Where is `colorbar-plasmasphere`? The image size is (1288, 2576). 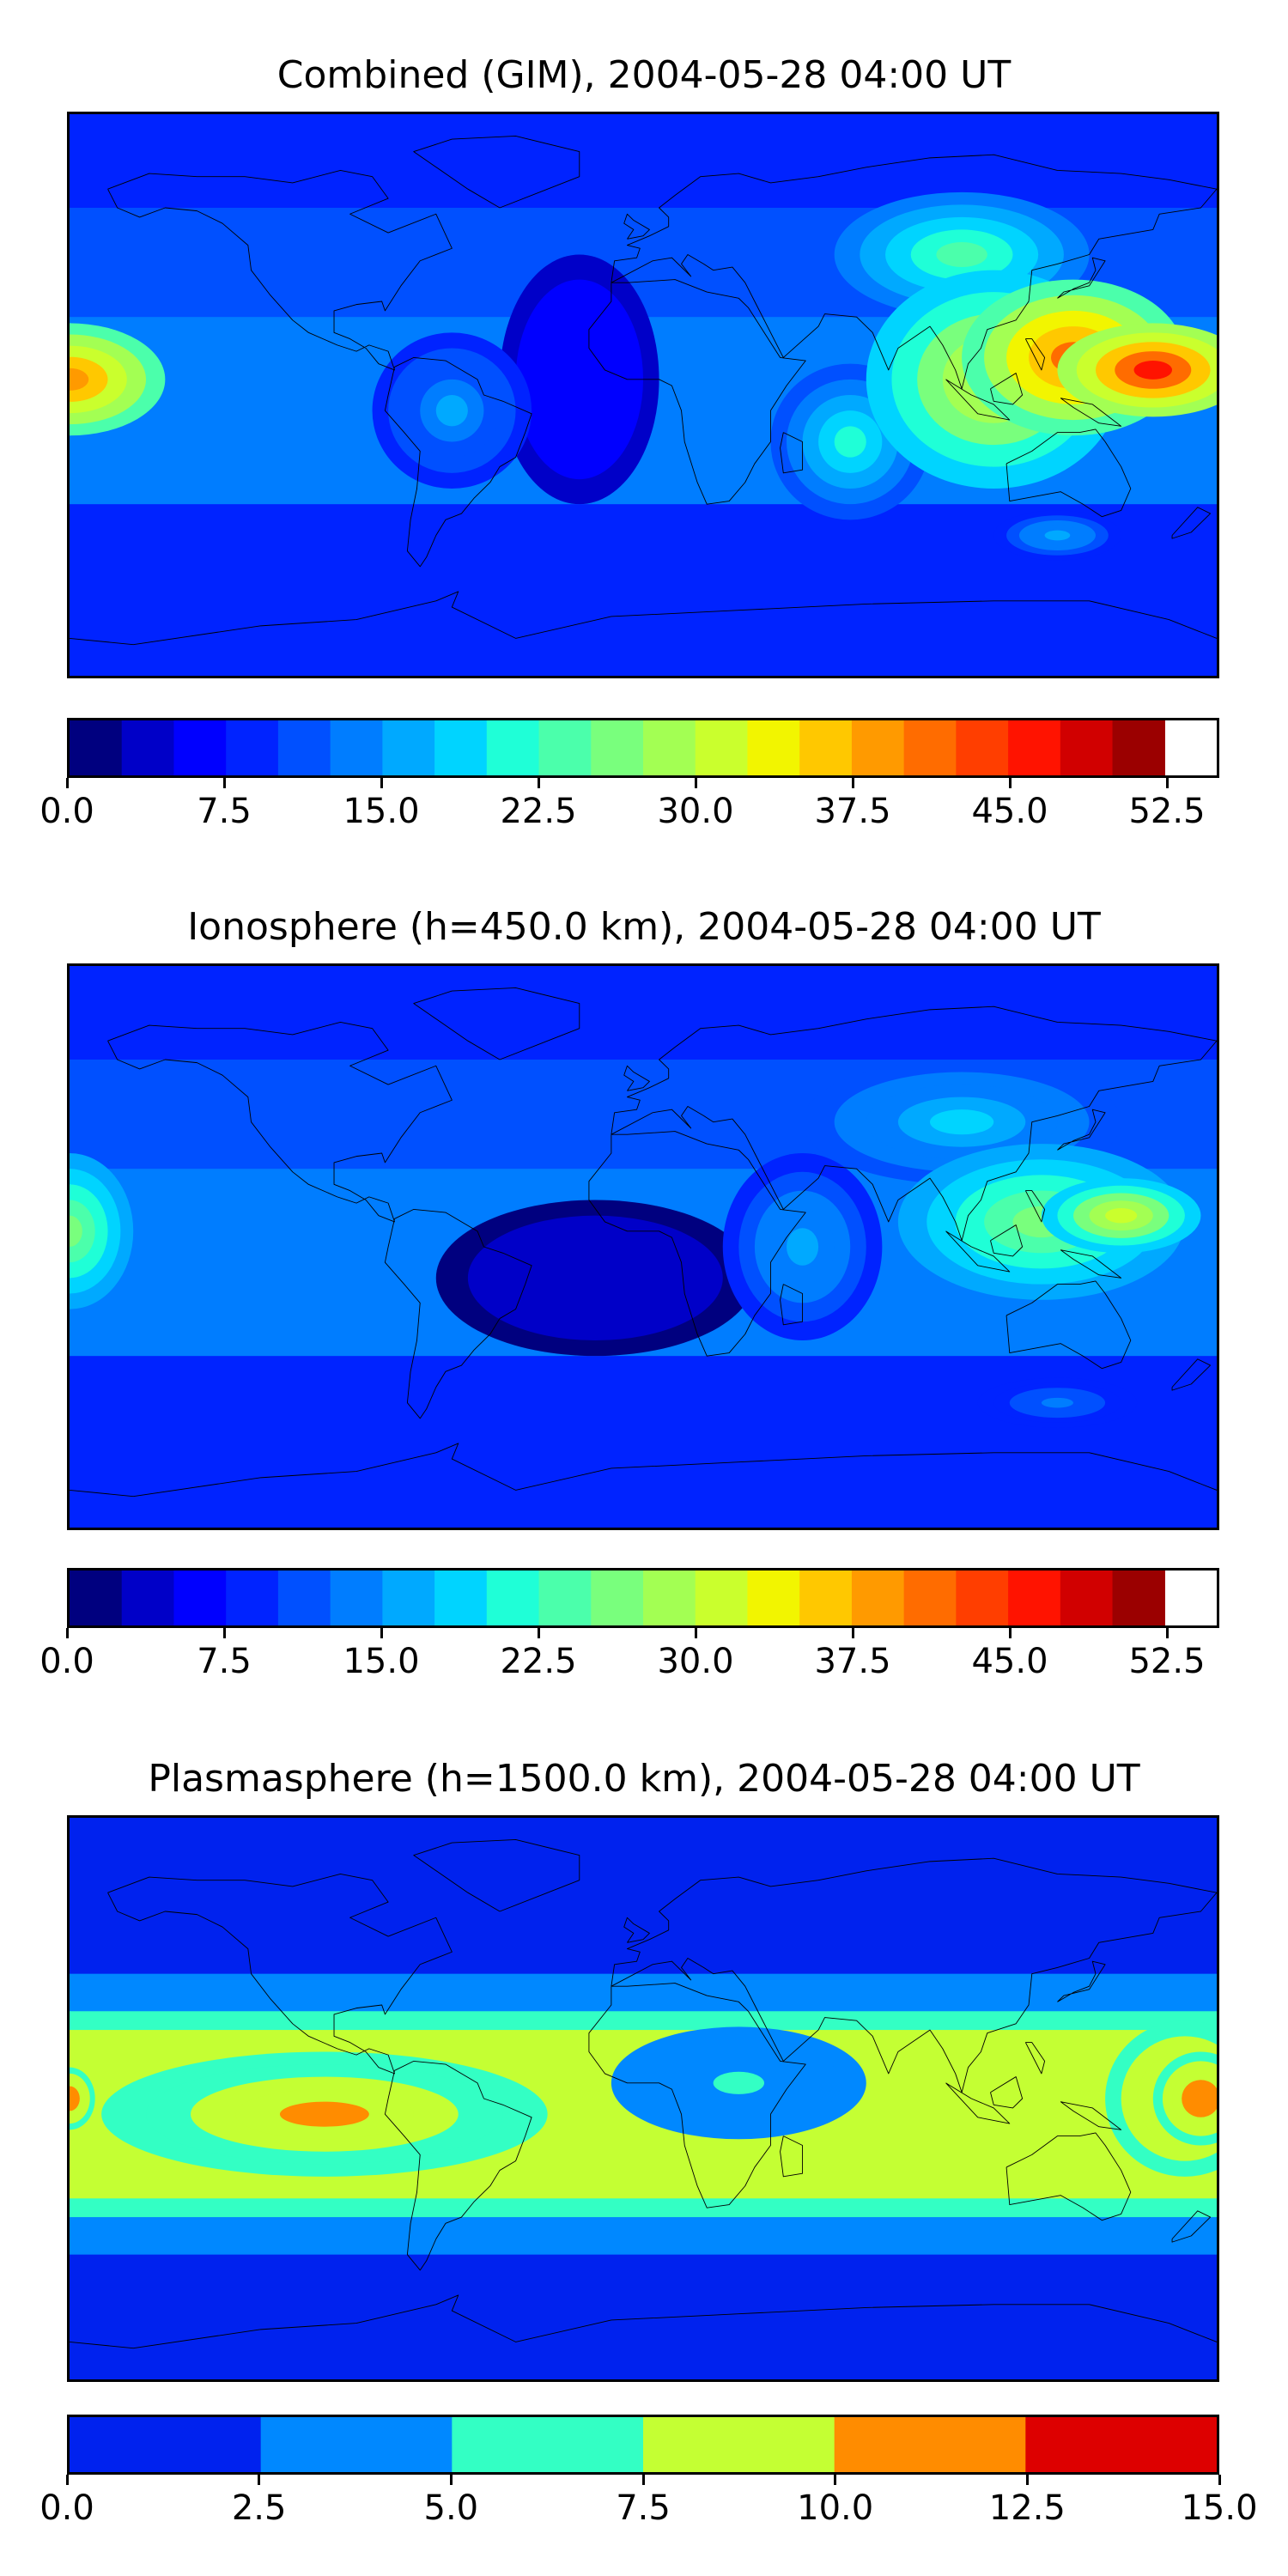
colorbar-plasmasphere is located at coordinates (643, 2445).